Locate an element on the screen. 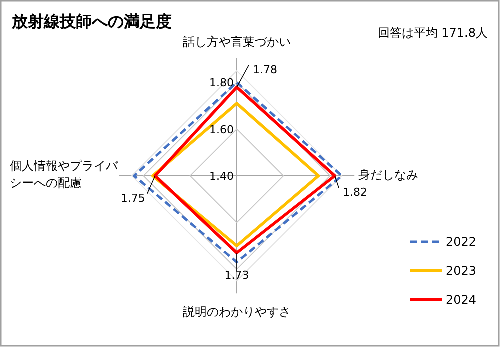 The height and width of the screenshot is (347, 500). spoke-label: 身だしなみ is located at coordinates (388, 175).